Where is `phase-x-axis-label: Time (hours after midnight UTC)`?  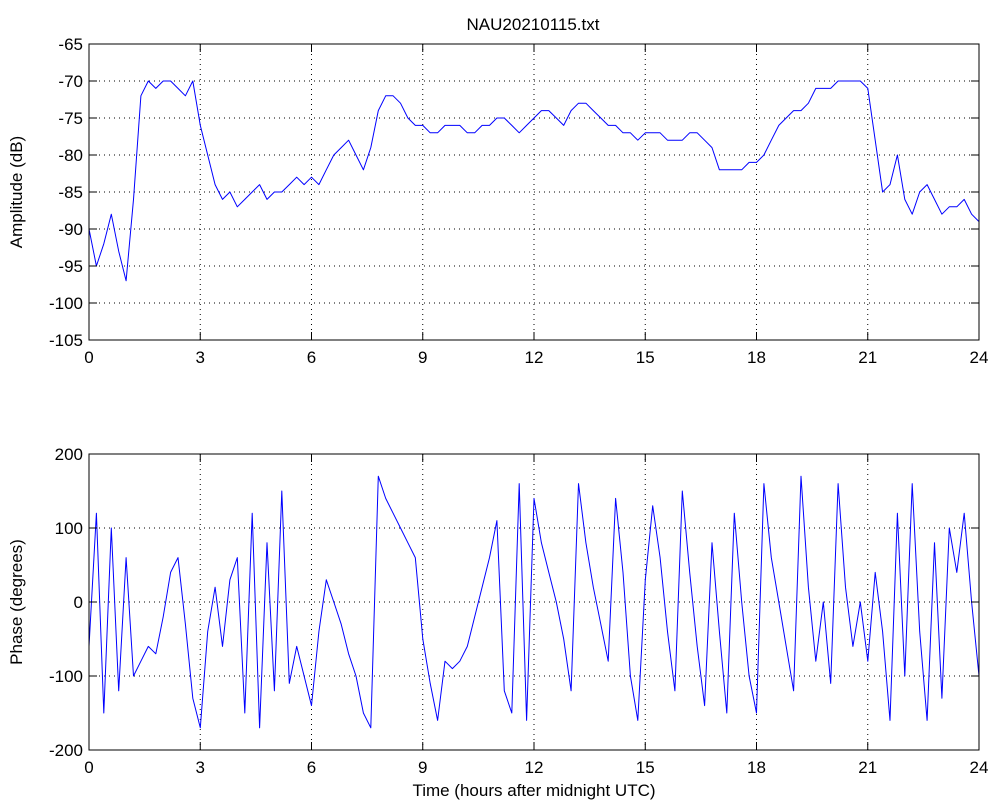 phase-x-axis-label: Time (hours after midnight UTC) is located at coordinates (533, 790).